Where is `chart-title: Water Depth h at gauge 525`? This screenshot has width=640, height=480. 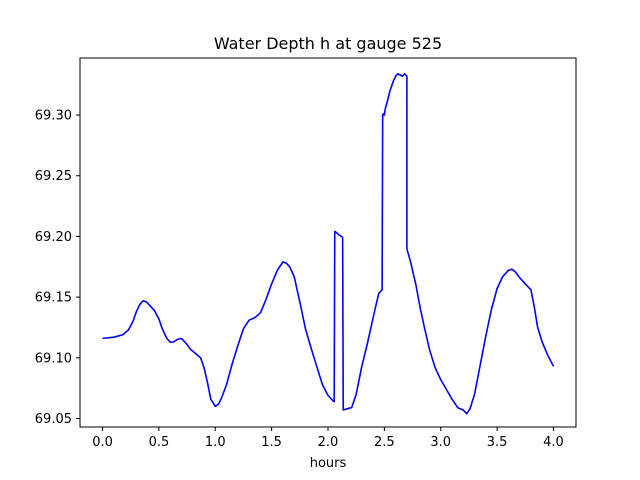 chart-title: Water Depth h at gauge 525 is located at coordinates (328, 43).